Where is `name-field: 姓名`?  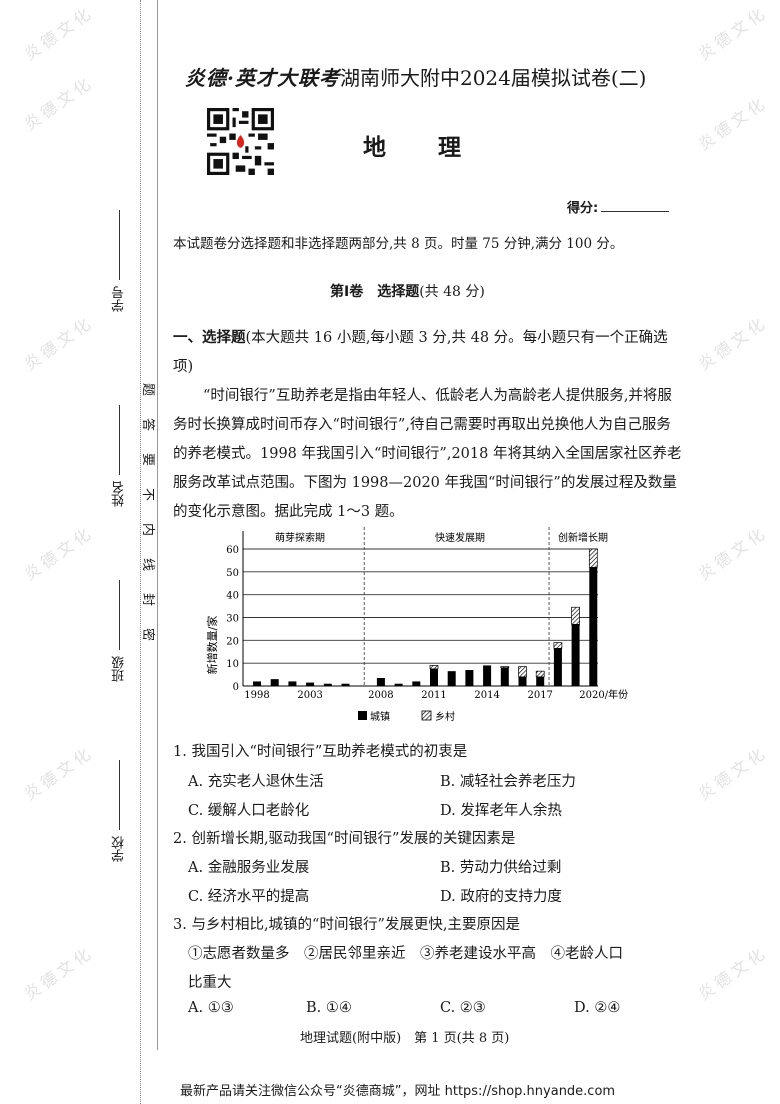 name-field: 姓名 is located at coordinates (119, 456).